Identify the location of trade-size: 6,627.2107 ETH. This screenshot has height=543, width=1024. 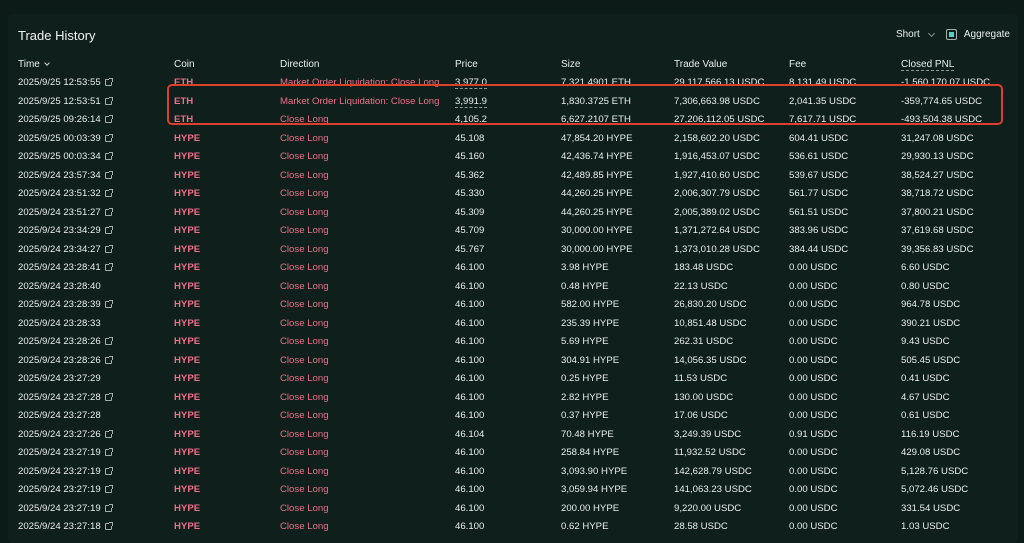
(596, 119).